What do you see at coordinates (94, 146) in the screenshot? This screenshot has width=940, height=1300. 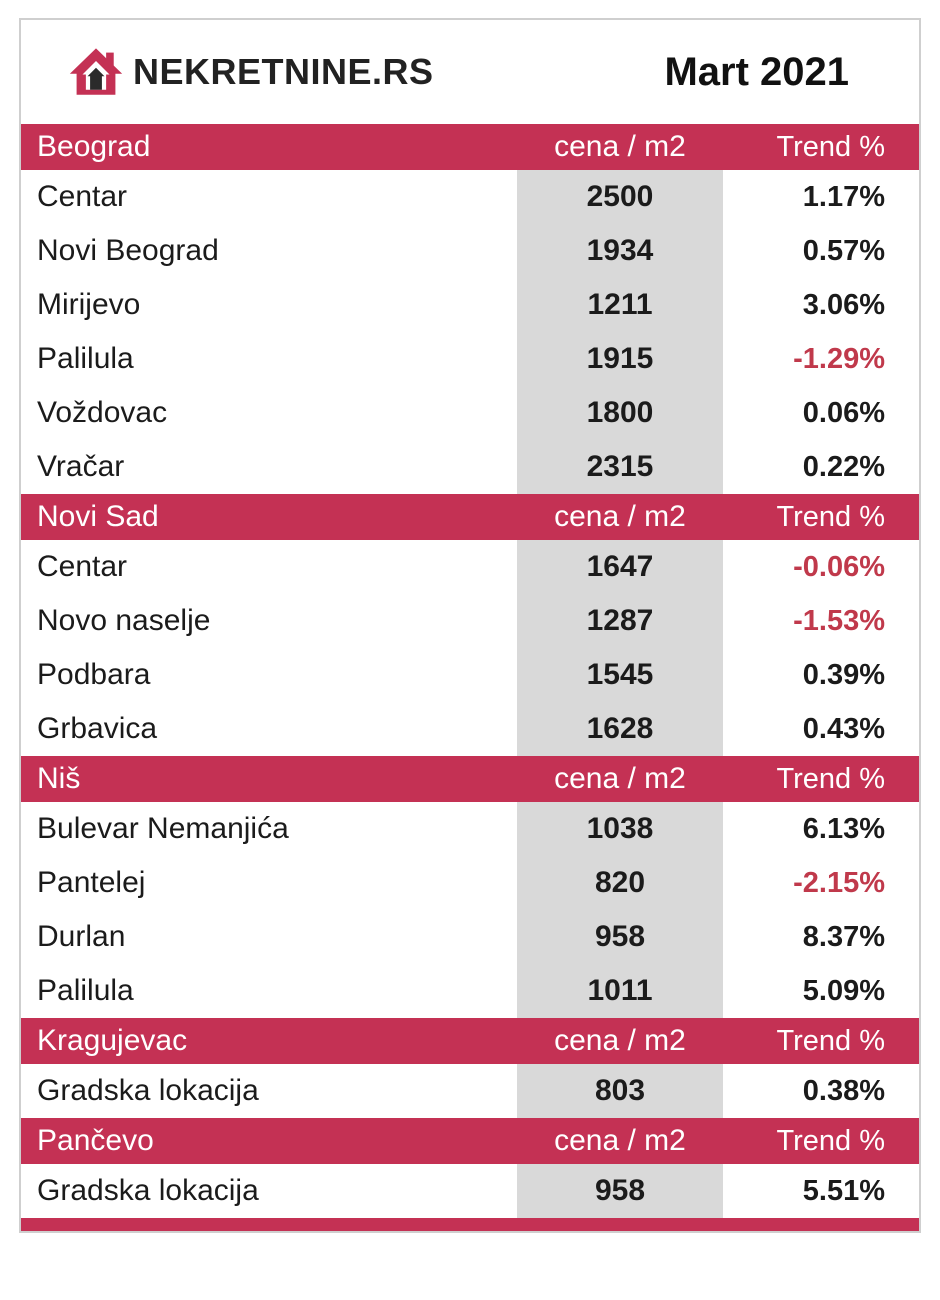 I see `city-name: Beograd` at bounding box center [94, 146].